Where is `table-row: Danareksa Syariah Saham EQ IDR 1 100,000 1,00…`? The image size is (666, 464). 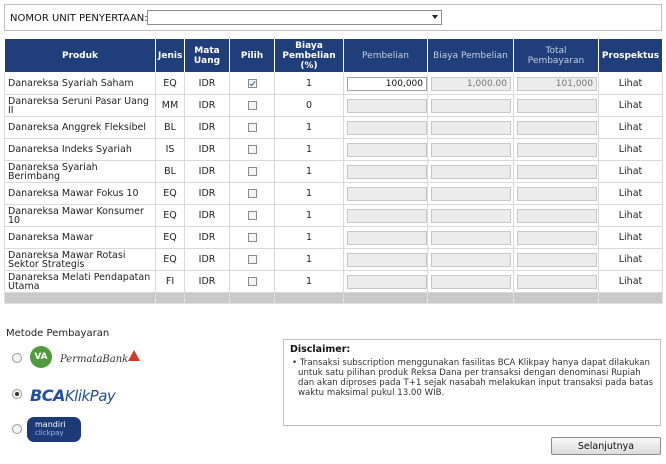 table-row: Danareksa Syariah Saham EQ IDR 1 100,000 1,00… is located at coordinates (333, 83).